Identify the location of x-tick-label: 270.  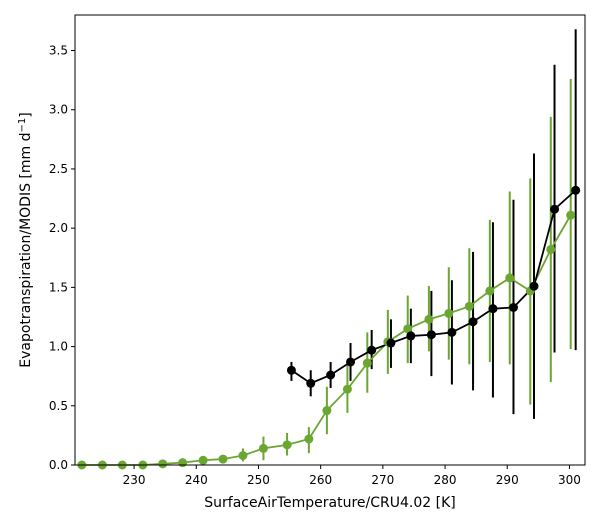
(382, 480).